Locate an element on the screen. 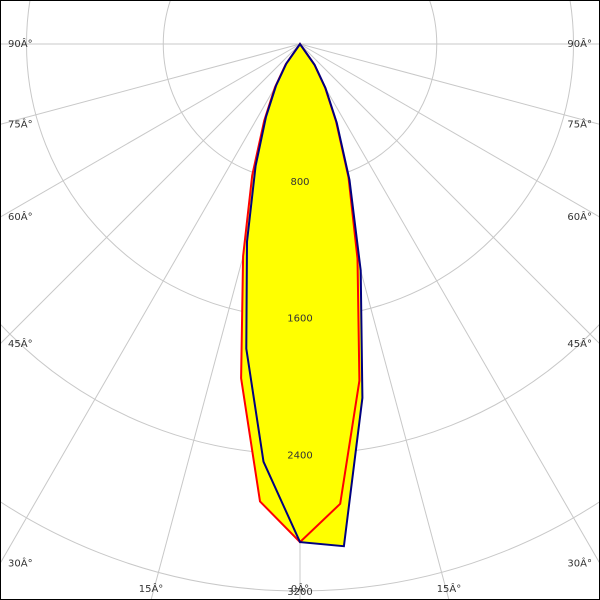  r-tick-label: 1600 is located at coordinates (299, 319).